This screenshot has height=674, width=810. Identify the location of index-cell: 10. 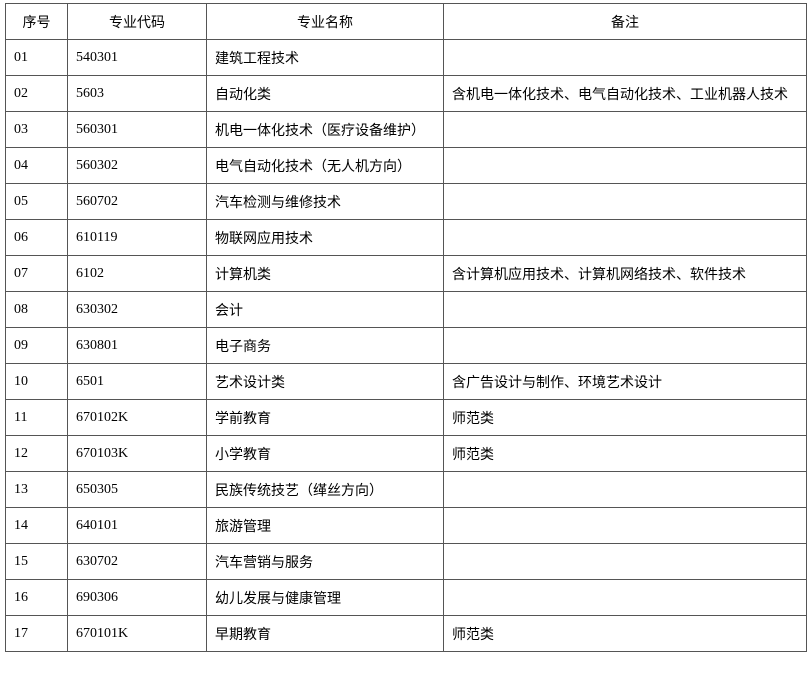
(36, 381).